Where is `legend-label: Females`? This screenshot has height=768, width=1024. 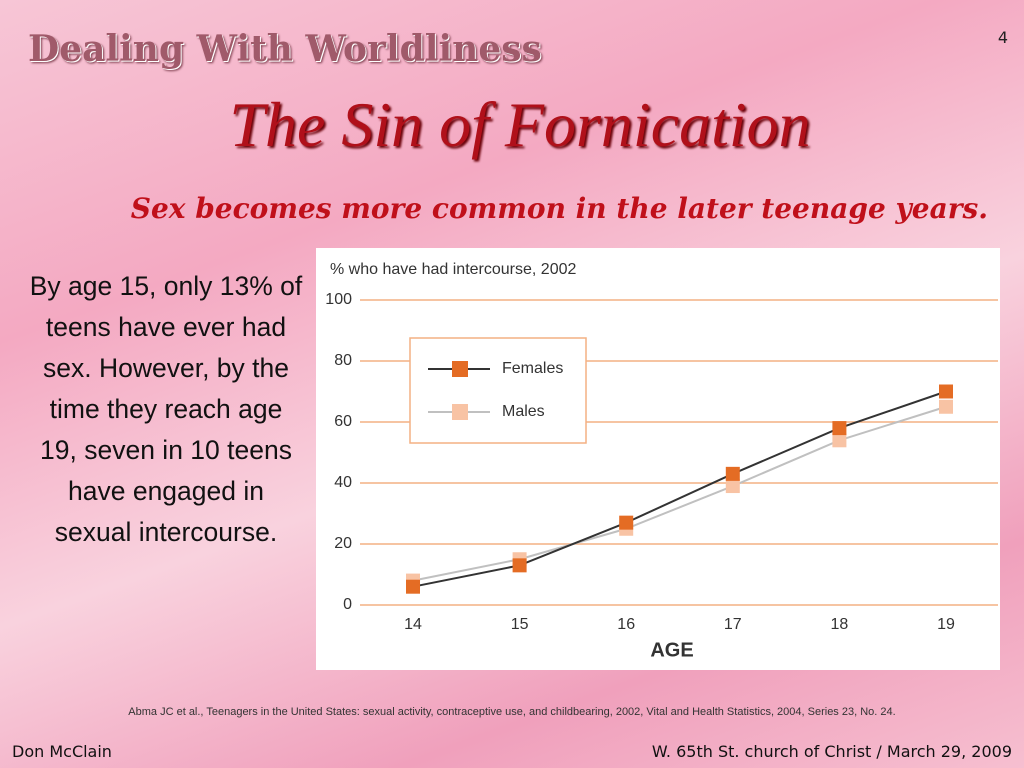 legend-label: Females is located at coordinates (532, 368).